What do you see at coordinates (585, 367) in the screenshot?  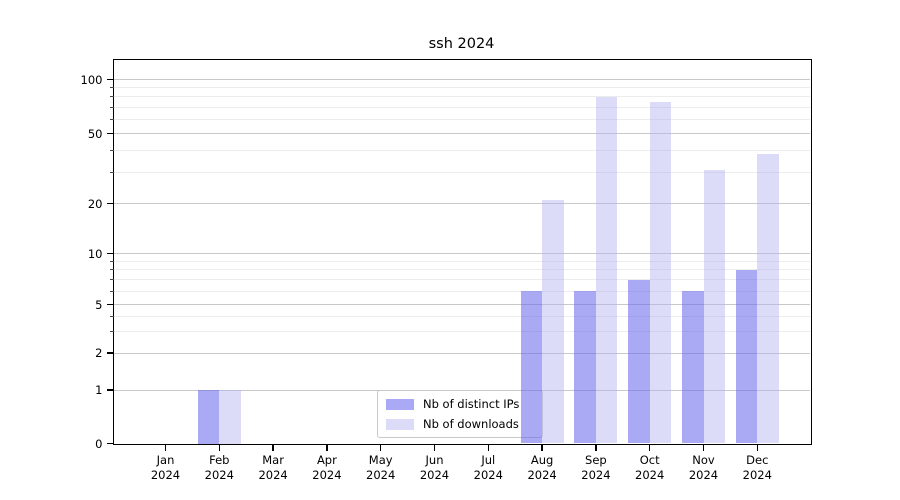 I see `bar-ips-sep` at bounding box center [585, 367].